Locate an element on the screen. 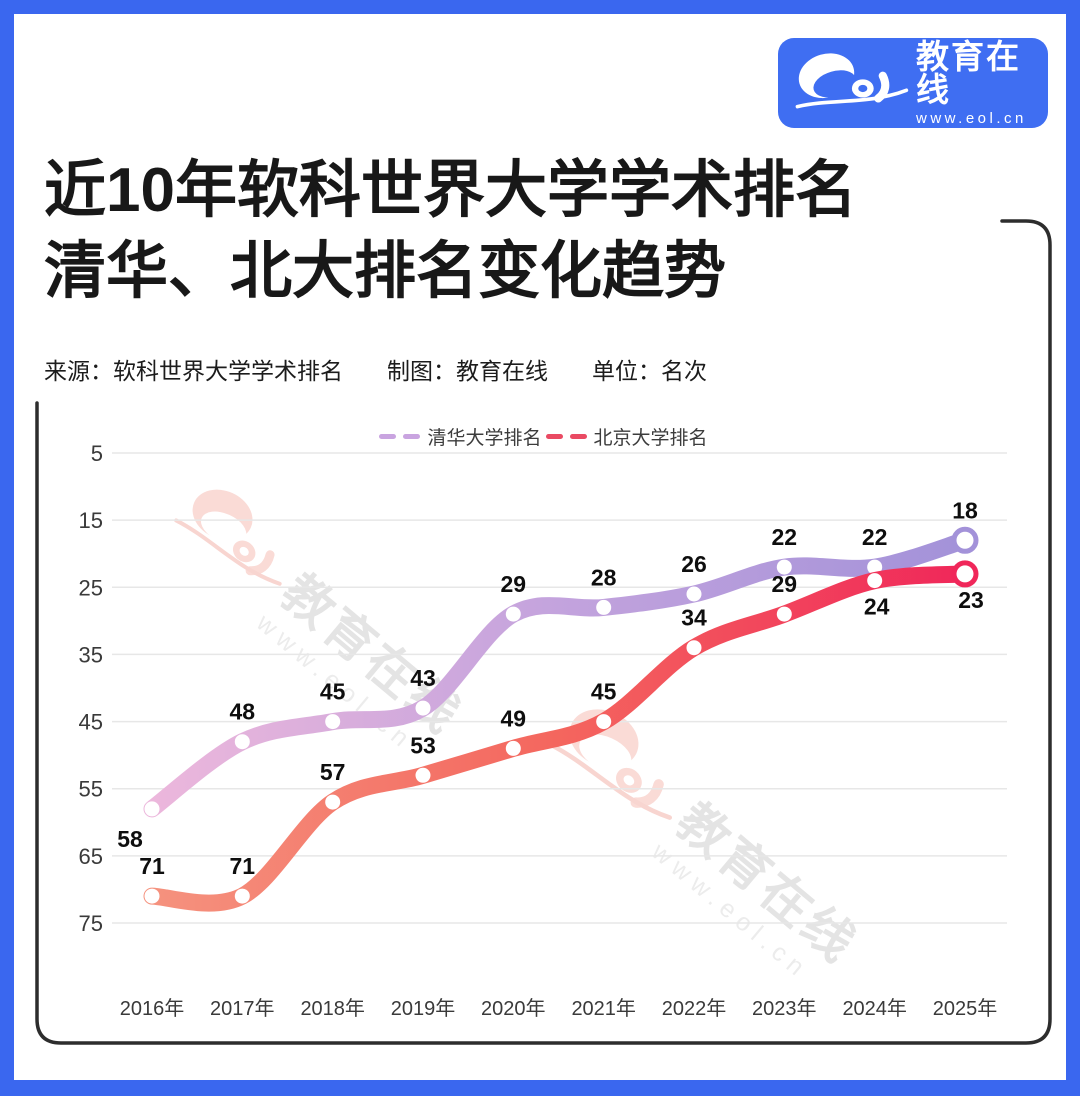  y-tick-label: 75 is located at coordinates (91, 923).